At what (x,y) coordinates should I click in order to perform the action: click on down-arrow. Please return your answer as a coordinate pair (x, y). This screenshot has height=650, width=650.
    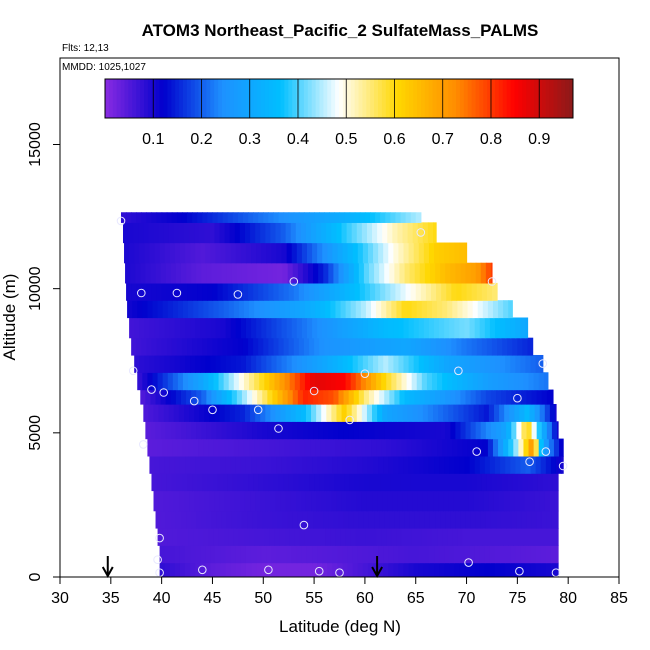
    Looking at the image, I should click on (107, 567).